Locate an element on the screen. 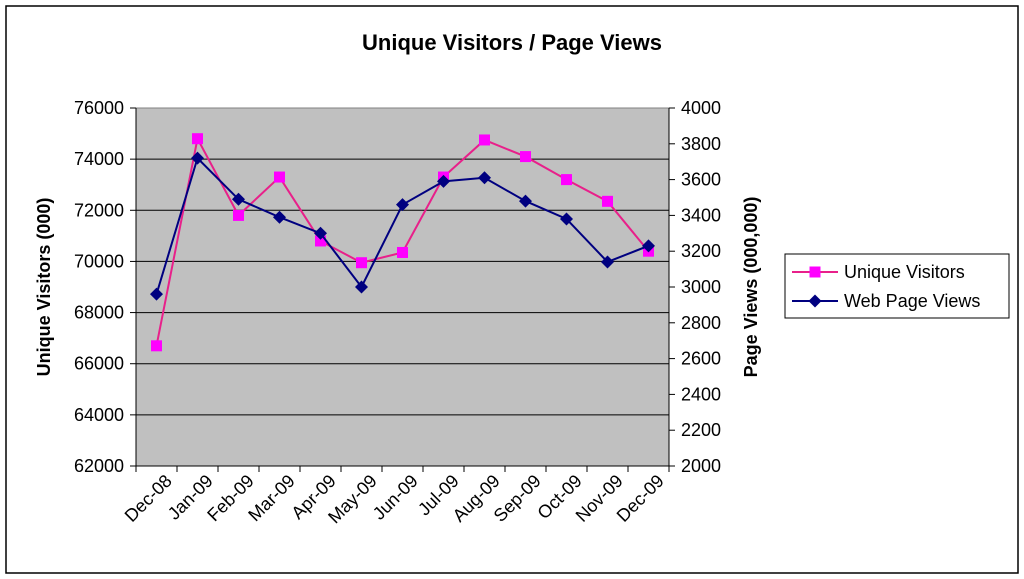 Image resolution: width=1024 pixels, height=579 pixels. legend-label: Unique Visitors is located at coordinates (904, 272).